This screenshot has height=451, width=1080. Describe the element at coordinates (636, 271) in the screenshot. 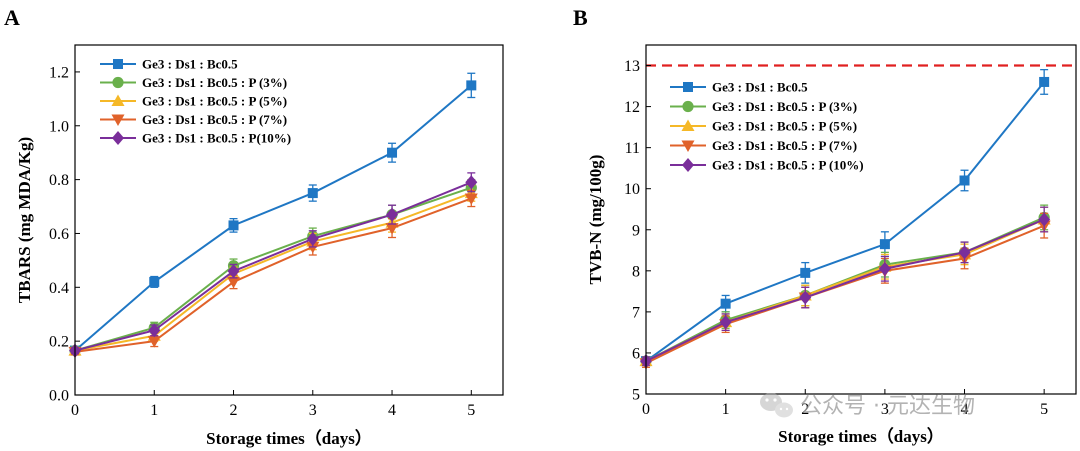

I see `y-tick-label: 8` at that location.